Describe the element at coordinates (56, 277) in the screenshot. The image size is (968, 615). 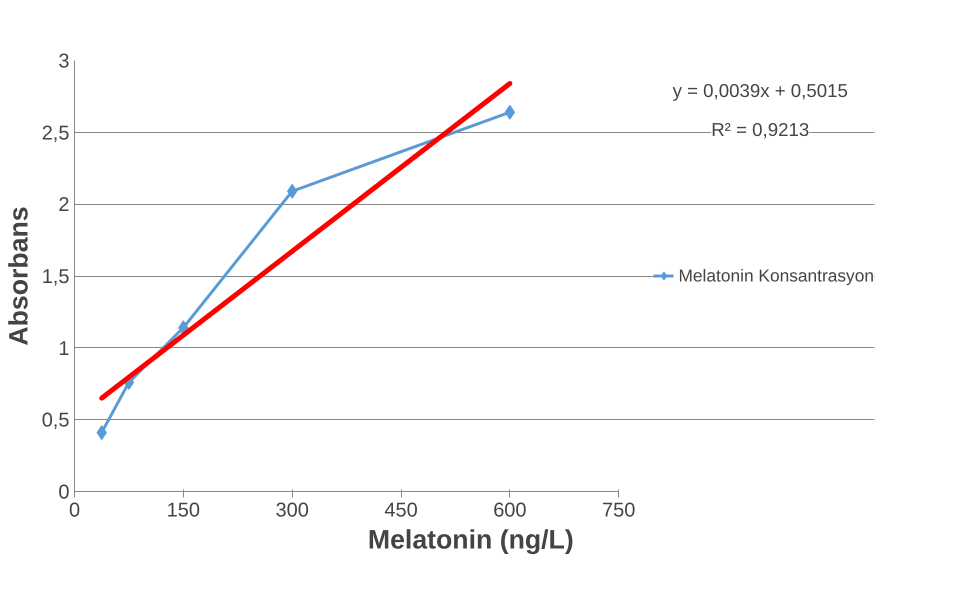
I see `y-tick-label: 1,5` at that location.